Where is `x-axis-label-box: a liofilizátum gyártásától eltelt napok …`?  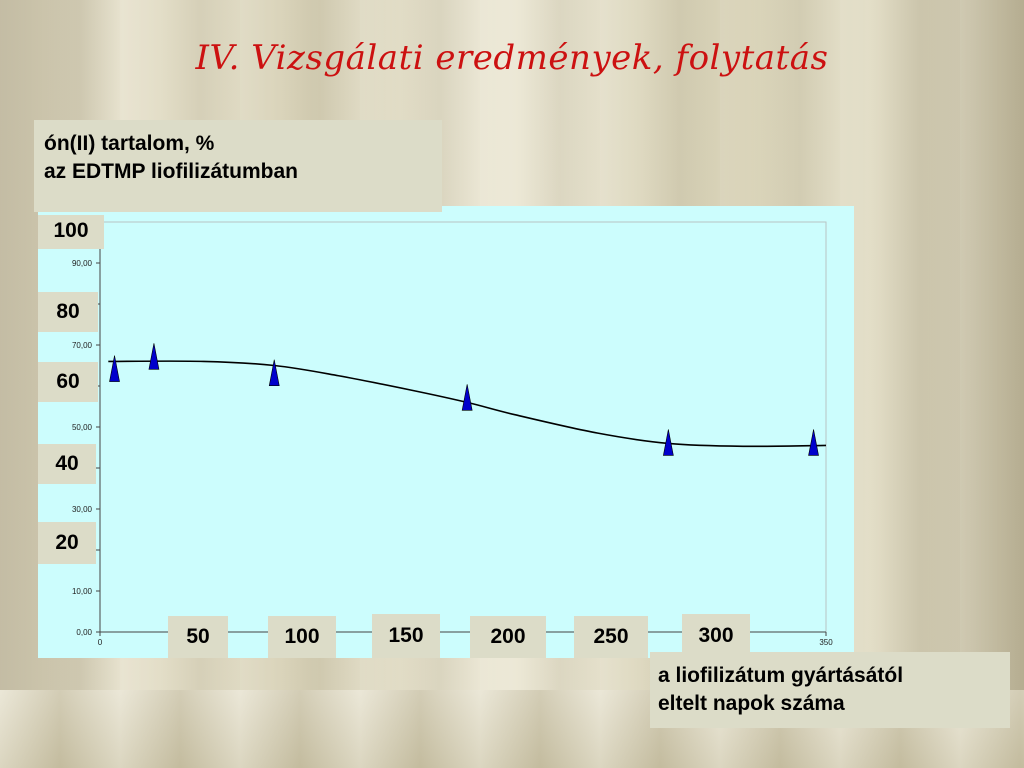 x-axis-label-box: a liofilizátum gyártásától eltelt napok … is located at coordinates (830, 690).